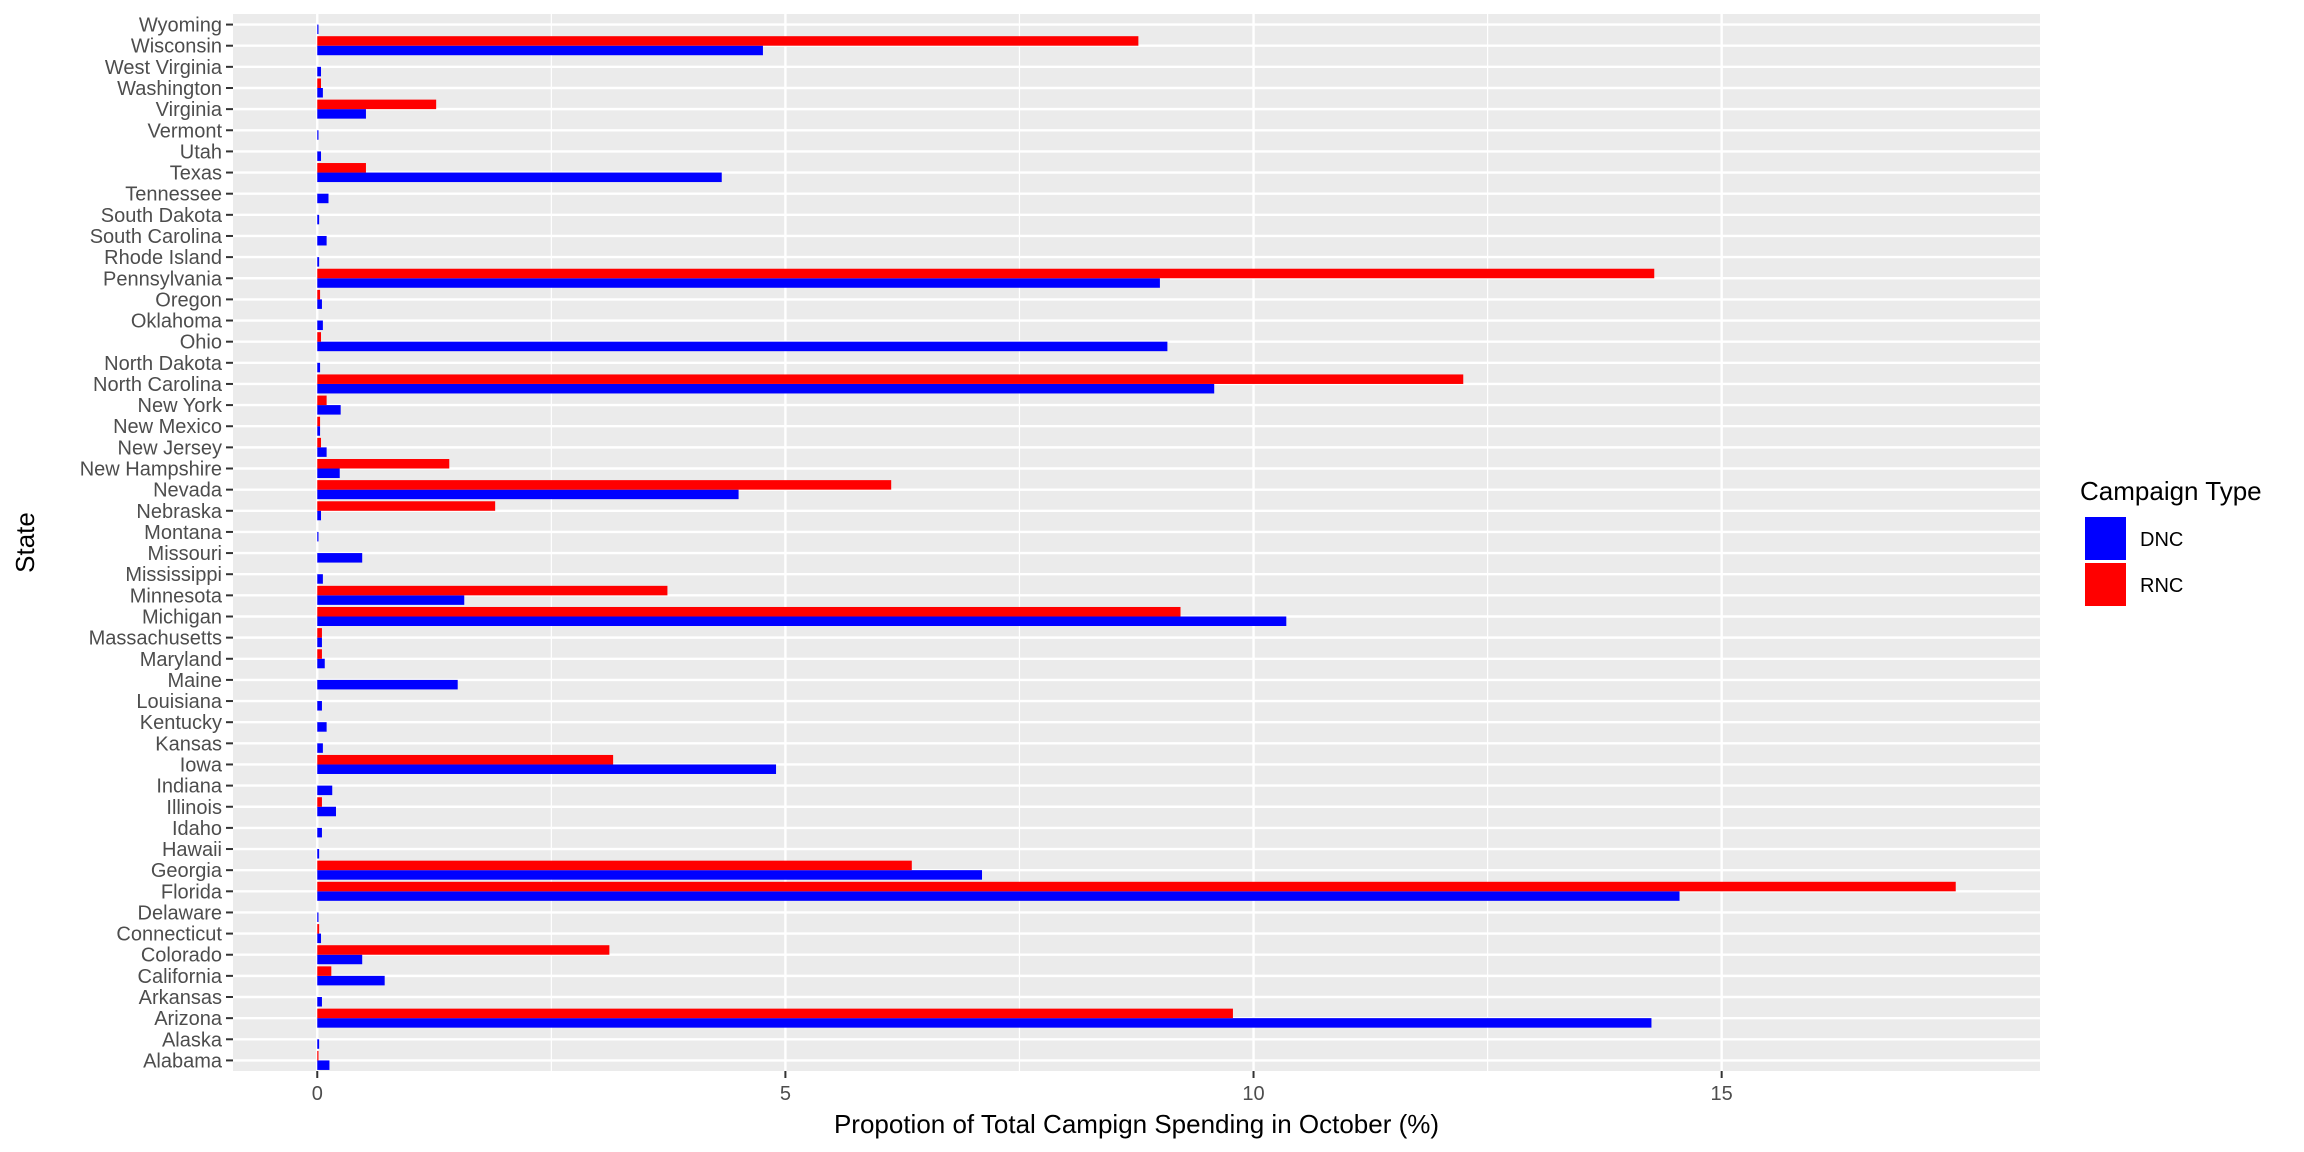 Image resolution: width=2304 pixels, height=1152 pixels. I want to click on y-tick-label: Texas, so click(196, 174).